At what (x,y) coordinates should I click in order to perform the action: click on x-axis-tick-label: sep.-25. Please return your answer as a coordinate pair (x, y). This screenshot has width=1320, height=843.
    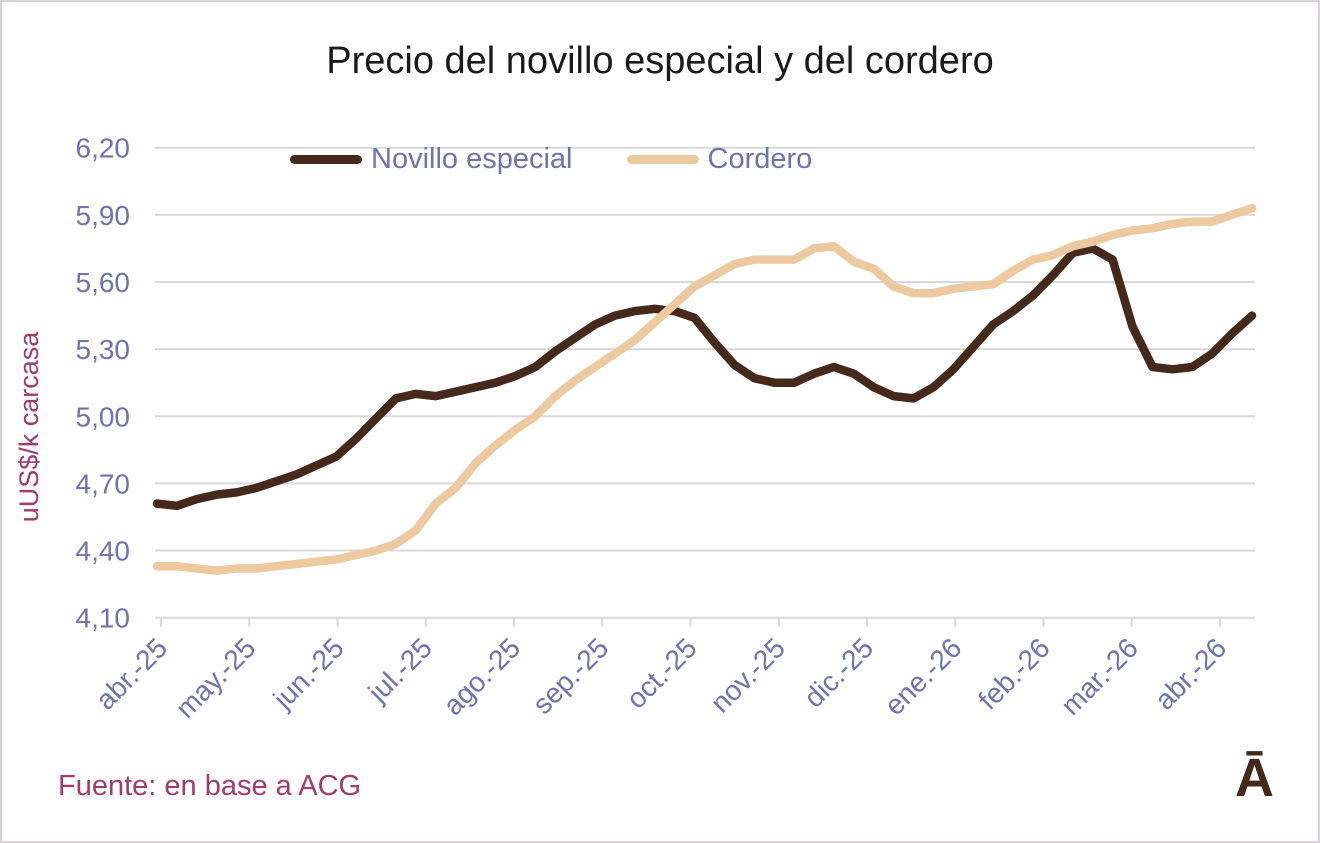
    Looking at the image, I should click on (571, 676).